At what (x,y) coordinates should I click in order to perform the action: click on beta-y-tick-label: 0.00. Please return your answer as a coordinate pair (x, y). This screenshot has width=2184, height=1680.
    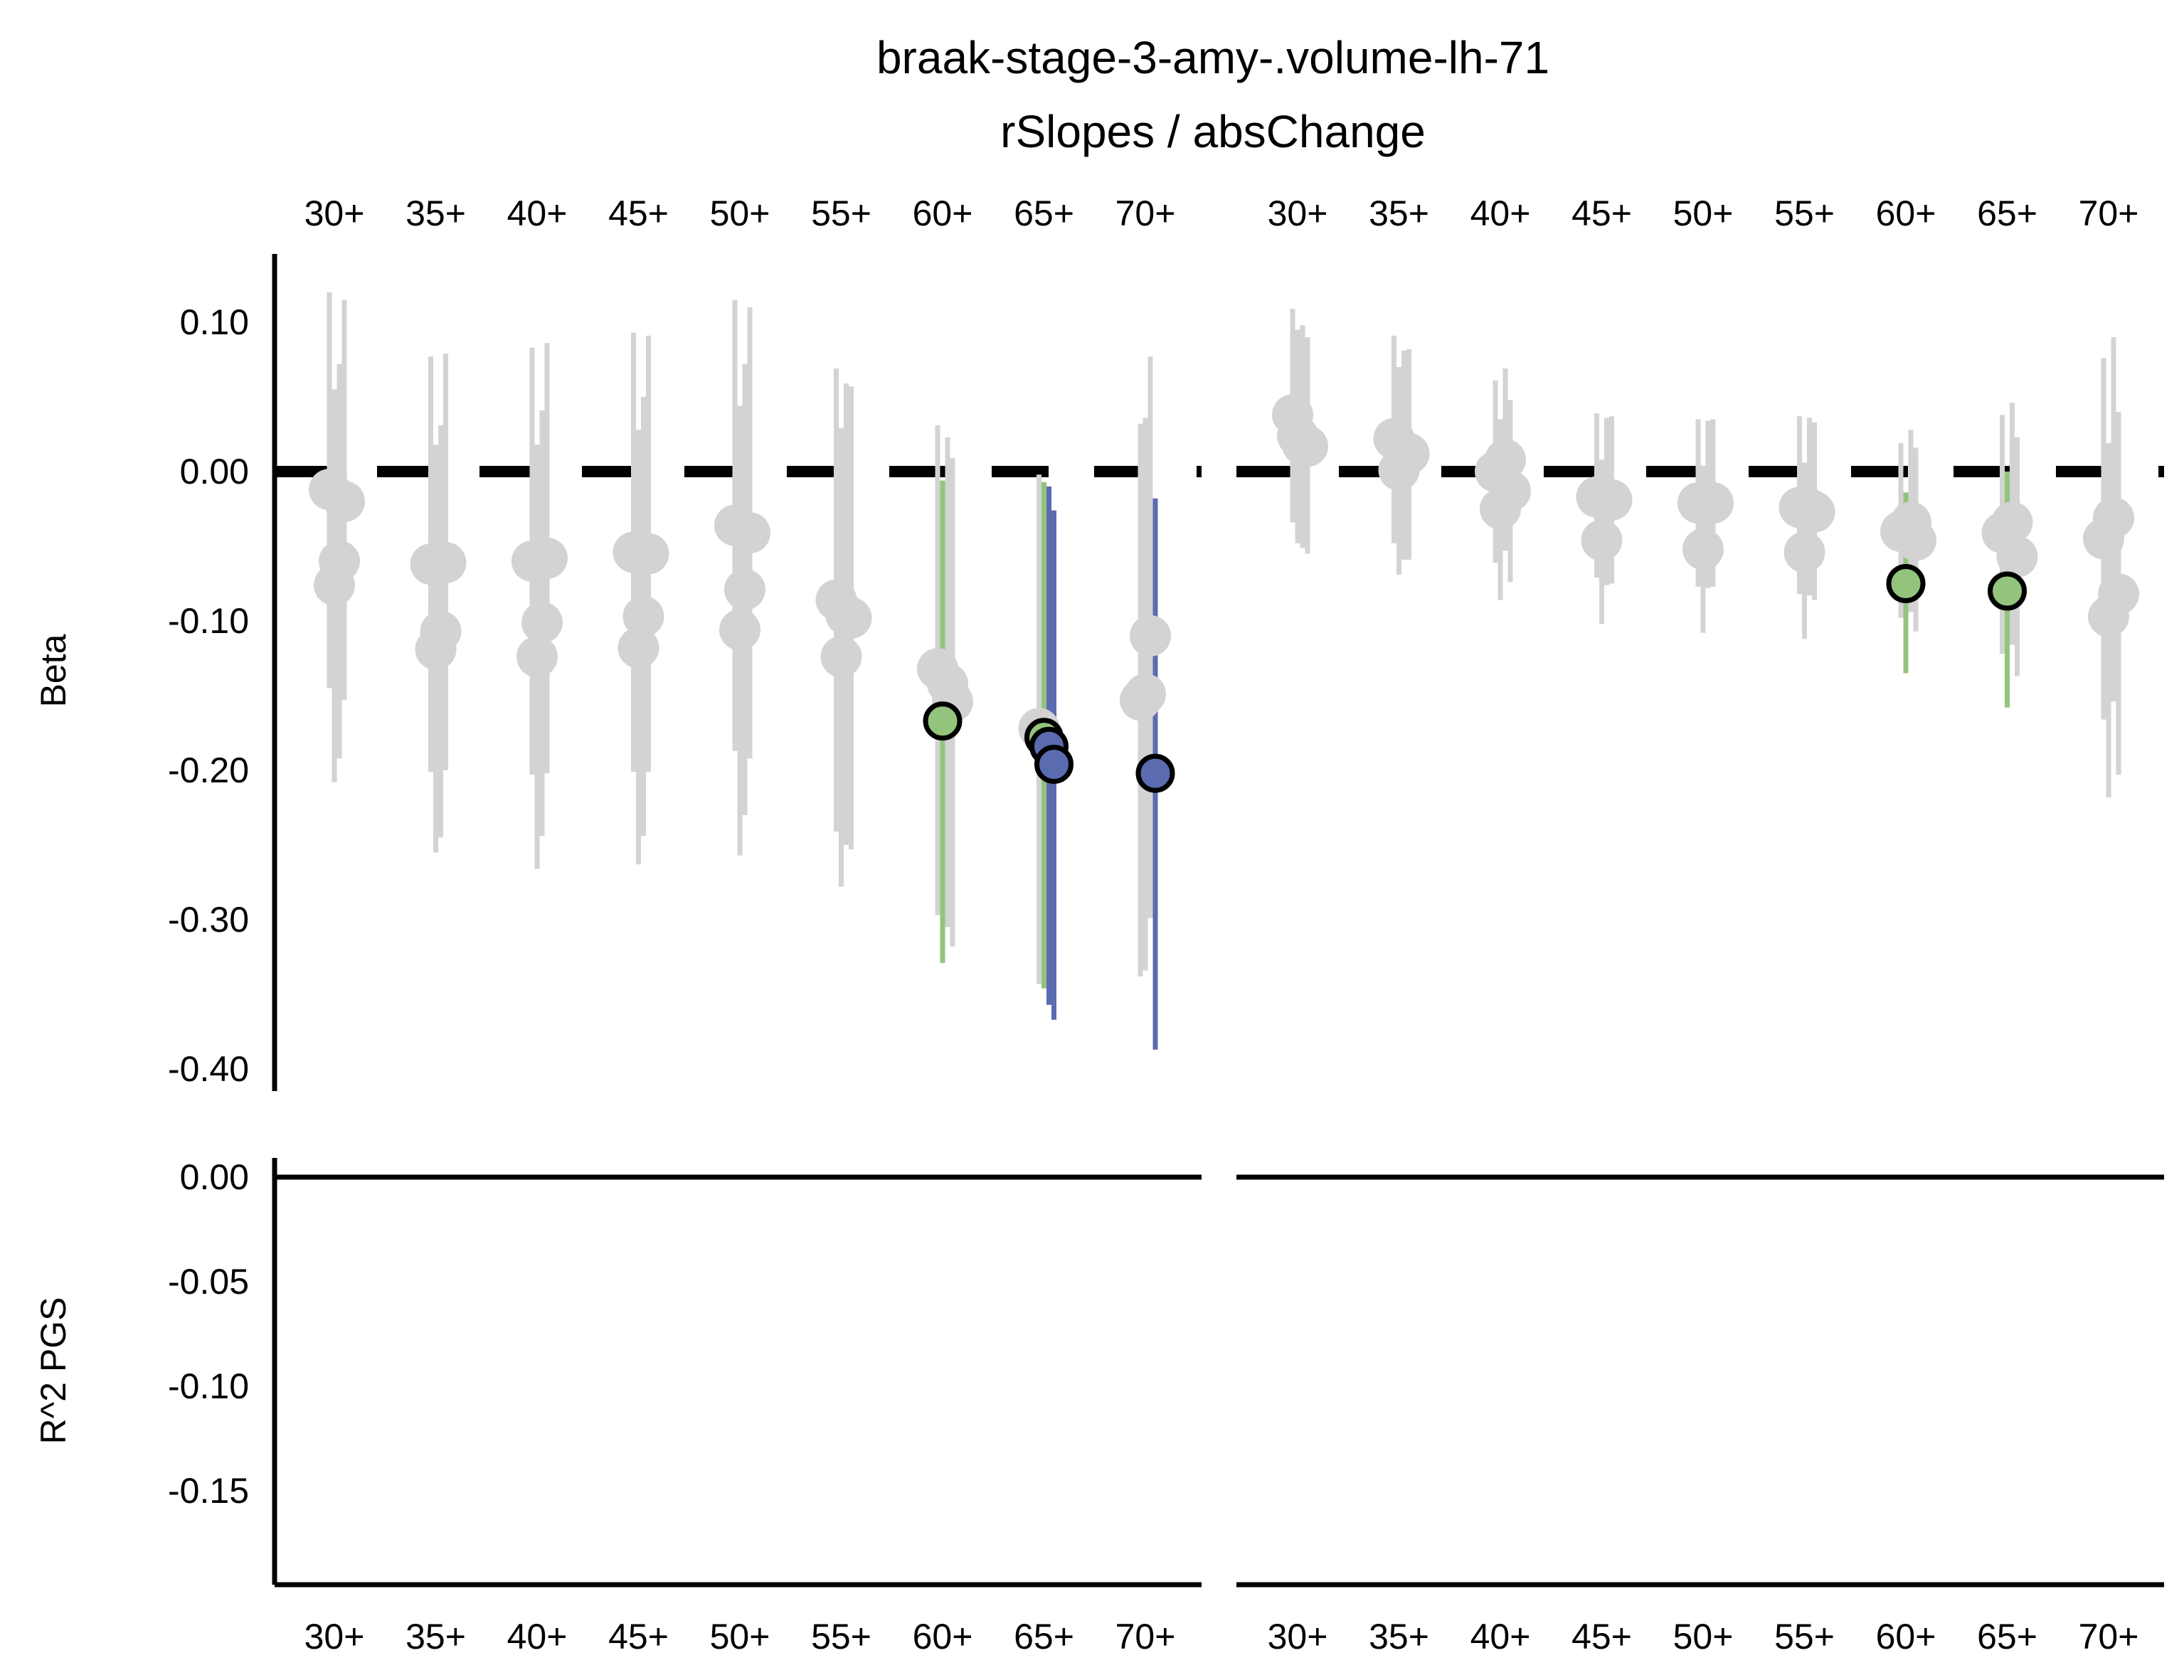
    Looking at the image, I should click on (214, 471).